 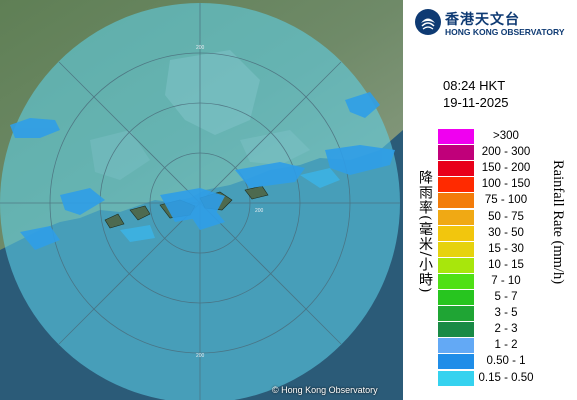 I want to click on legend-row: 7 - 10, so click(x=507, y=281).